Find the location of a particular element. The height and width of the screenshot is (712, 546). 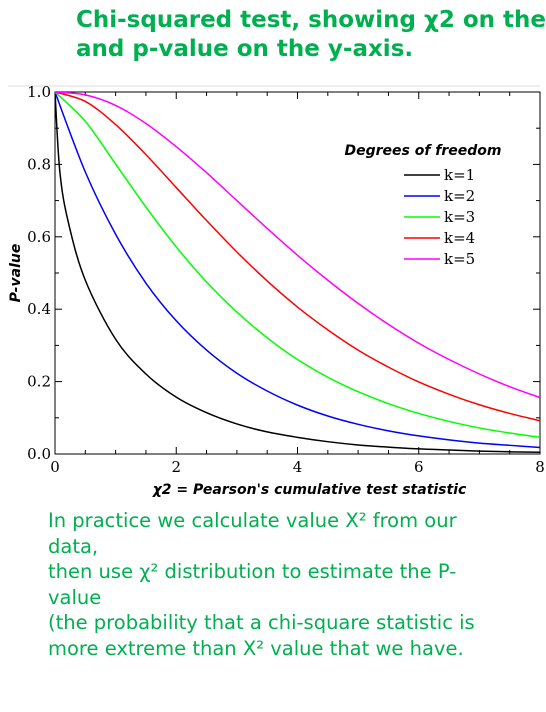

y-tick-label: 0.6 is located at coordinates (39, 237).